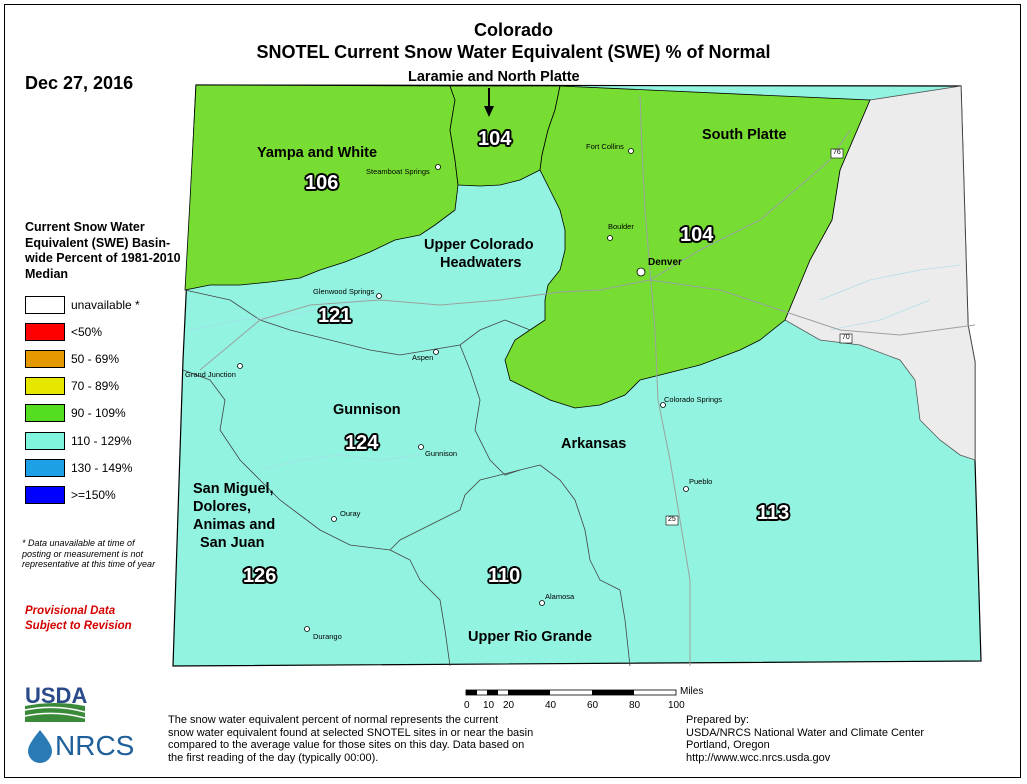 The image size is (1027, 784). What do you see at coordinates (317, 153) in the screenshot?
I see `basin-name-yampa-white: Yampa and White` at bounding box center [317, 153].